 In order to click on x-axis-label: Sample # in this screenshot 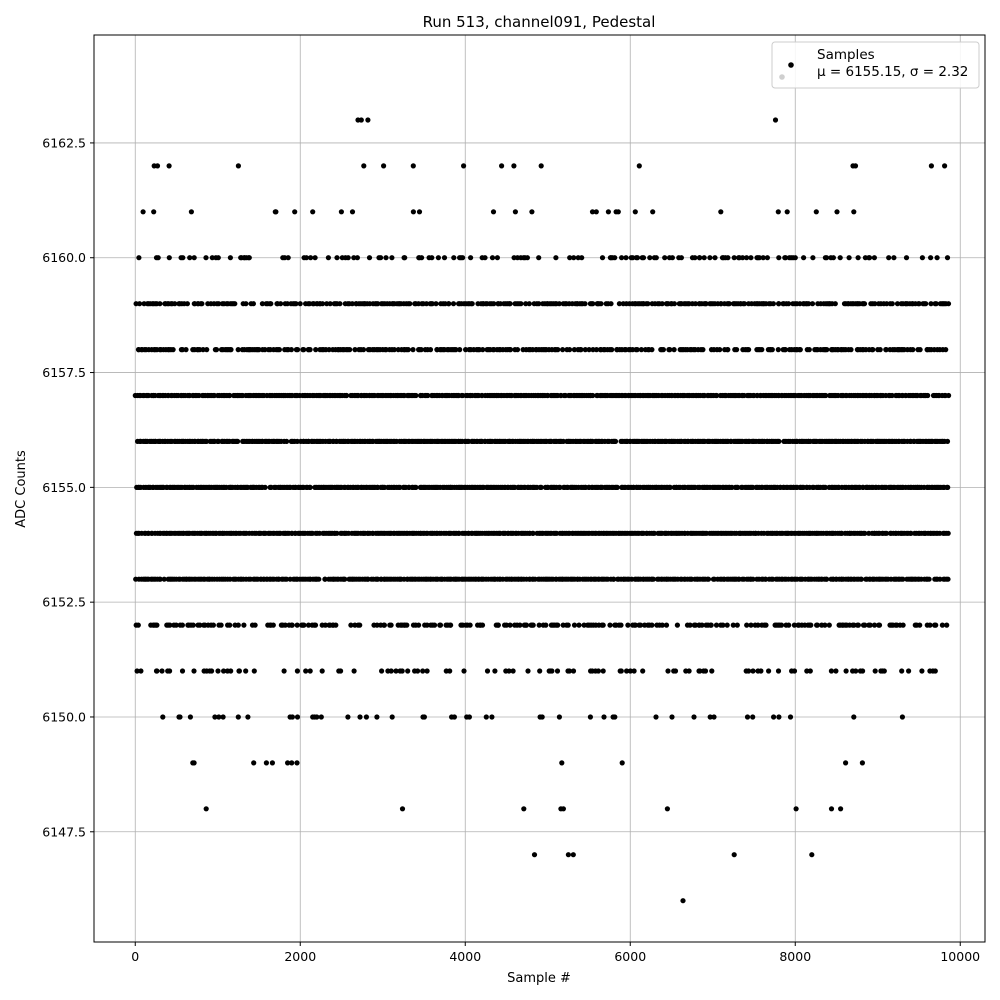, I will do `click(539, 978)`.